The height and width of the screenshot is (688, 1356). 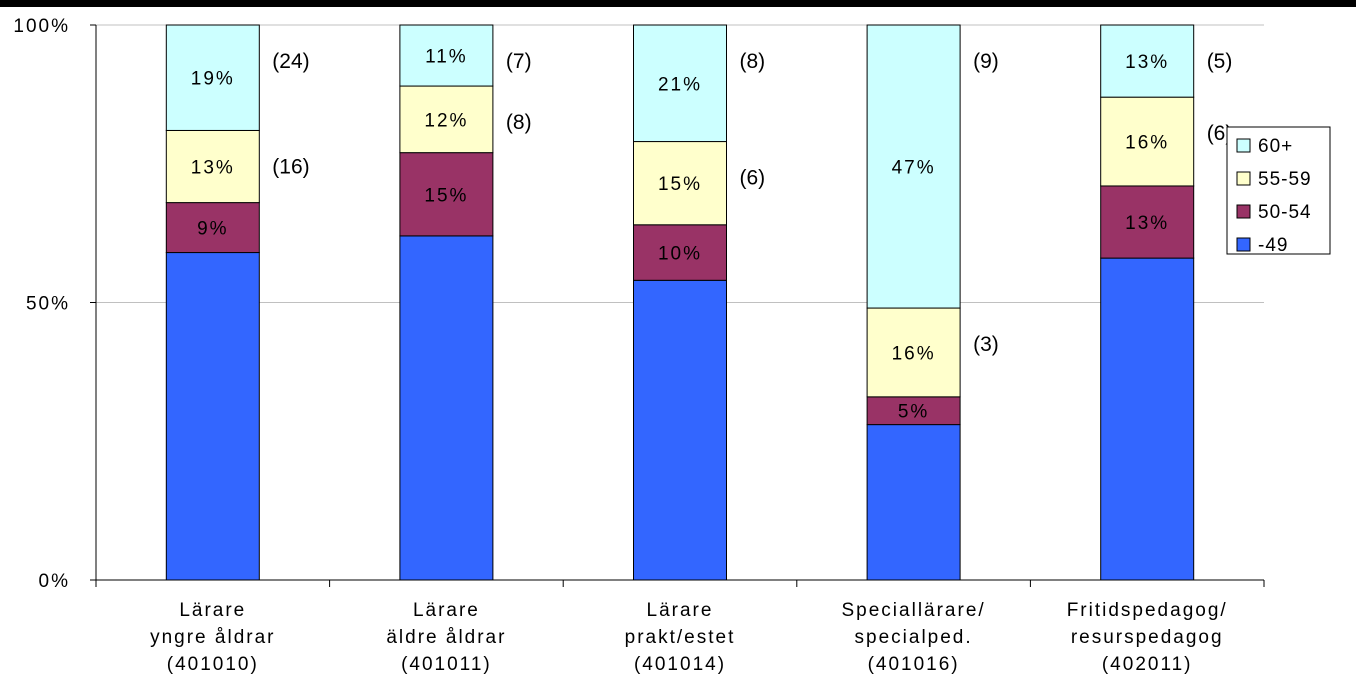 I want to click on y-tick-label: 100%, so click(x=41, y=26).